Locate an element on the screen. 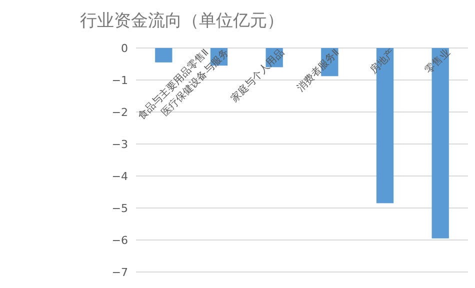  chart-title: 行业资金流向（单位亿元） is located at coordinates (182, 21).